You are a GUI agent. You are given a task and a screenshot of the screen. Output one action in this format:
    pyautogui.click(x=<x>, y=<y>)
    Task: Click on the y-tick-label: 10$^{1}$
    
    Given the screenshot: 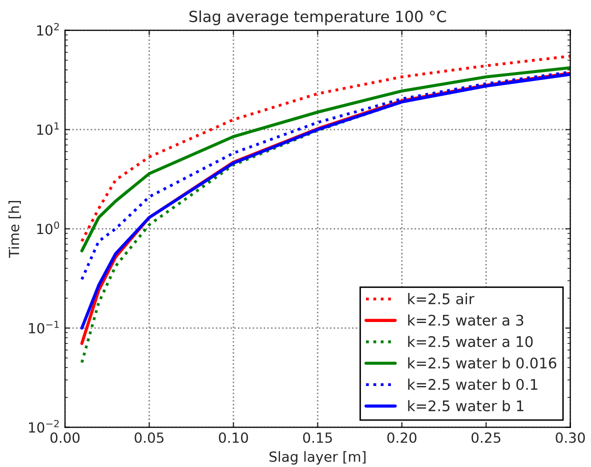 What is the action you would take?
    pyautogui.click(x=48, y=128)
    